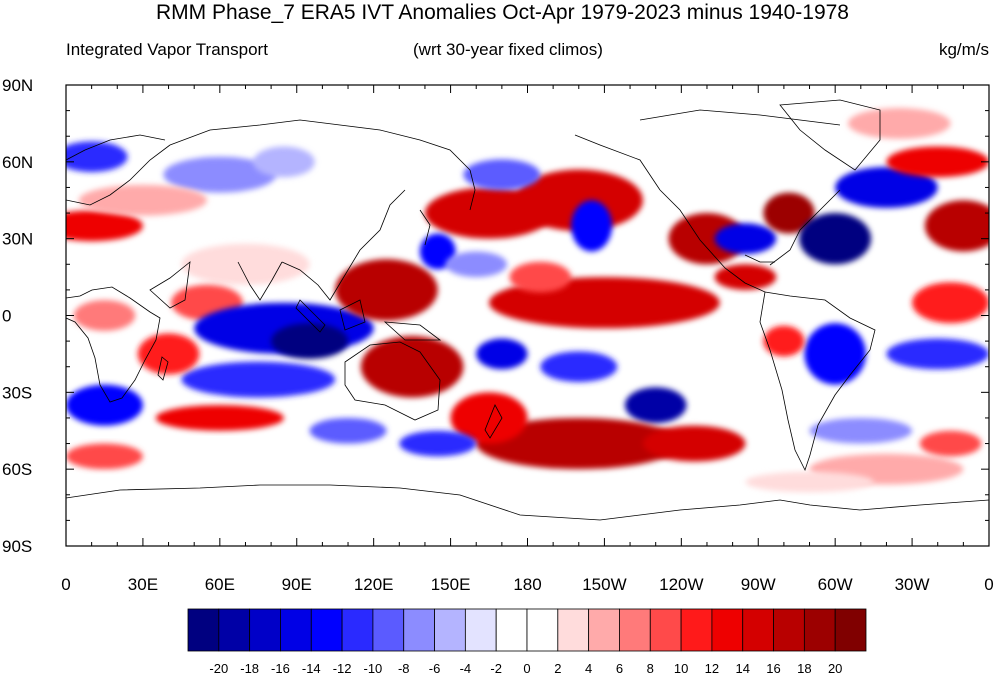  What do you see at coordinates (617, 162) in the screenshot?
I see `coast-alaska` at bounding box center [617, 162].